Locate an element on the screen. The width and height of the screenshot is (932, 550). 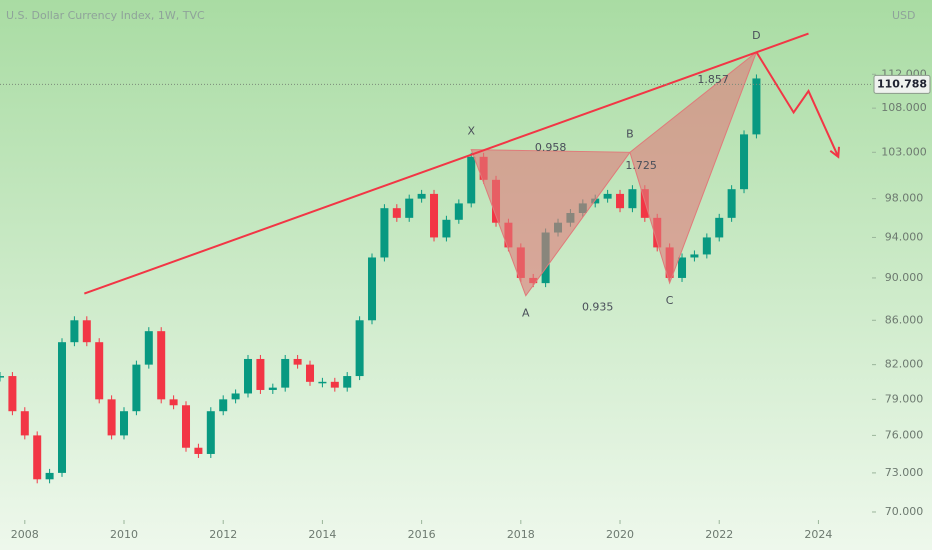
projection-arrowhead is located at coordinates (835, 152).